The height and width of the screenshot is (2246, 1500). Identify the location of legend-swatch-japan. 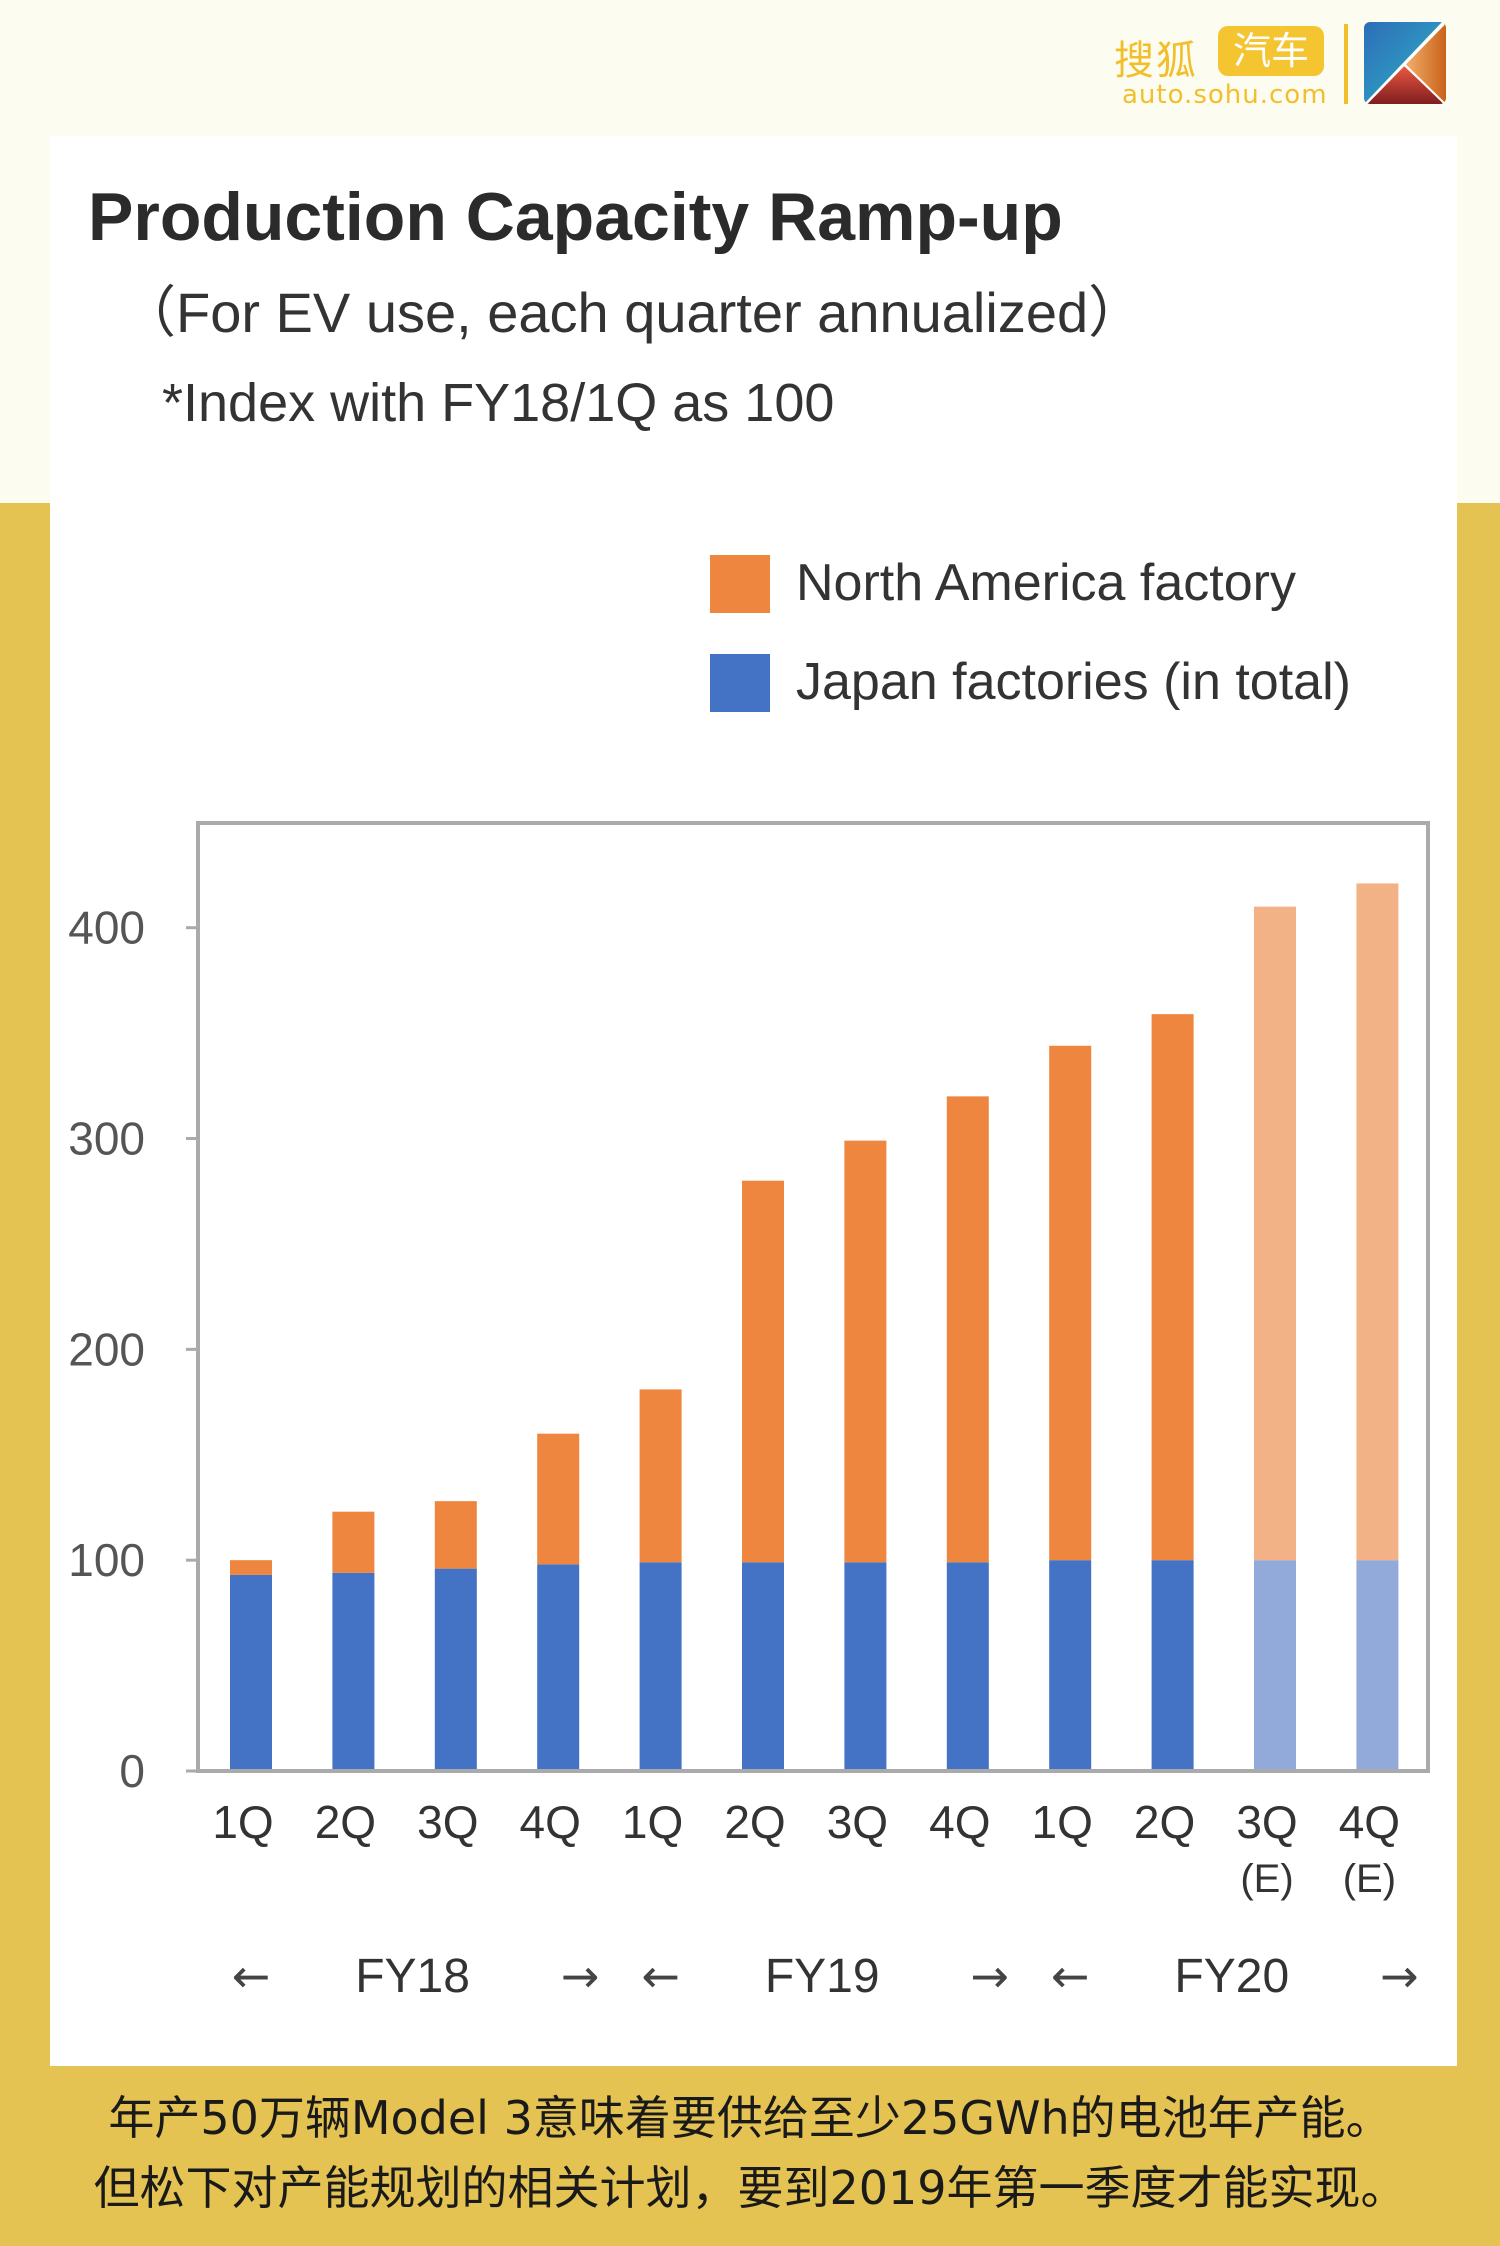
(740, 683).